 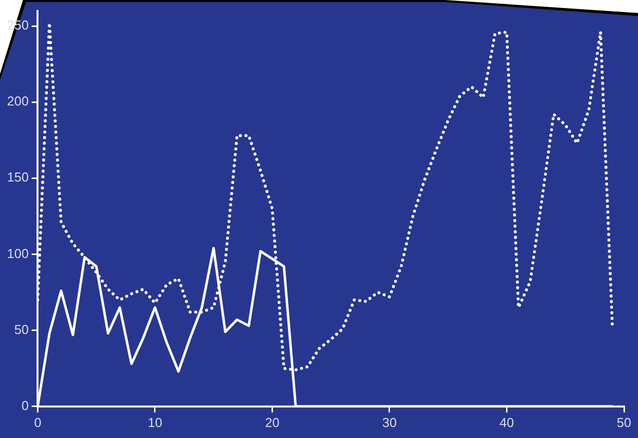 I want to click on x-tick-label: 30, so click(x=389, y=422).